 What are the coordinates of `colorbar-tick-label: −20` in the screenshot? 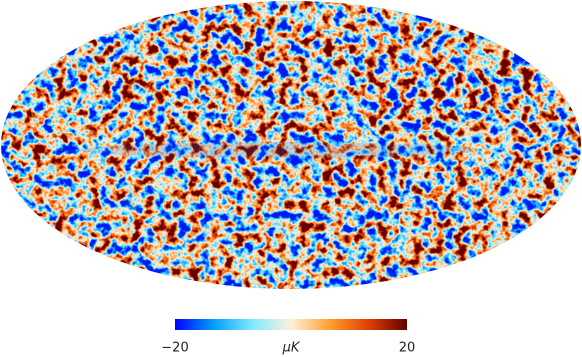 It's located at (174, 348).